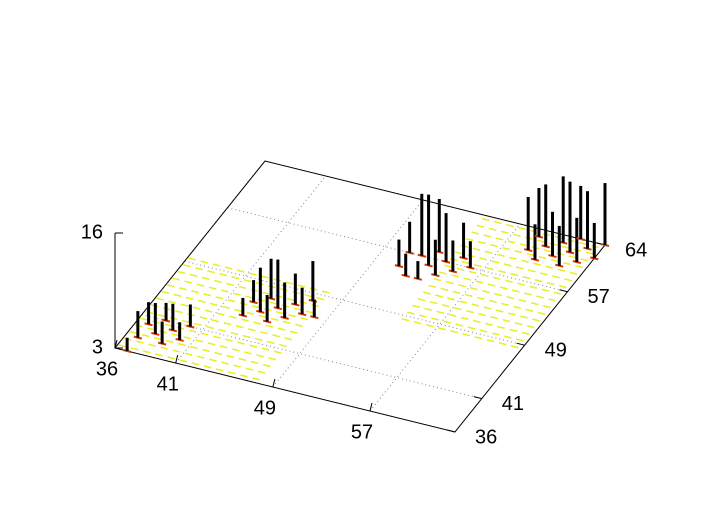  Describe the element at coordinates (251, 269) in the screenshot. I see `grid-line` at that location.